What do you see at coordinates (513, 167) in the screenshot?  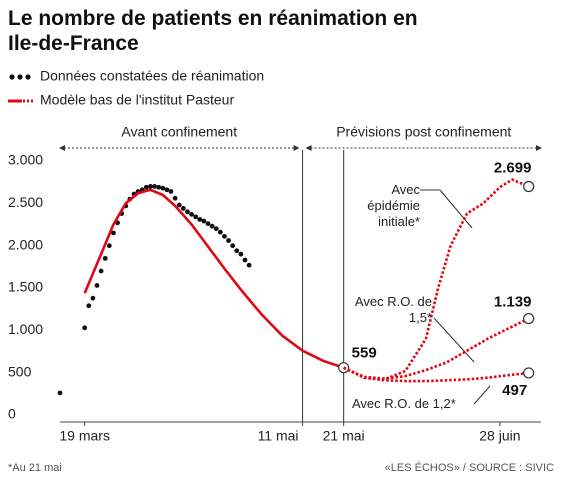 I see `value-label: 2.699` at bounding box center [513, 167].